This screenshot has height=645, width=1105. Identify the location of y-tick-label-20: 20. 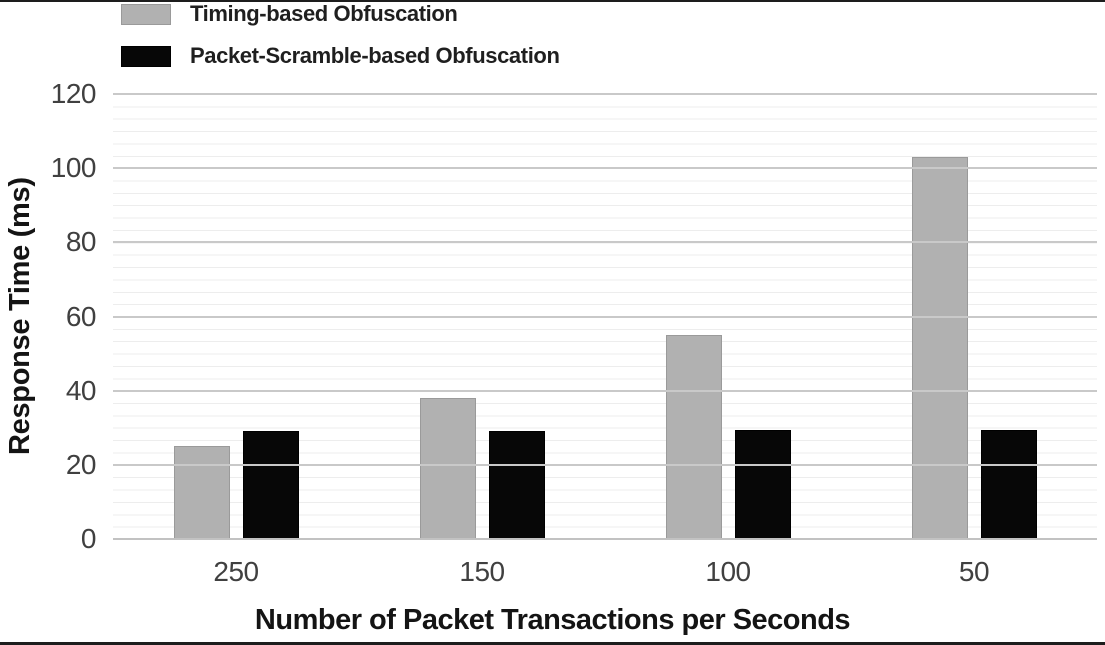
(81, 464).